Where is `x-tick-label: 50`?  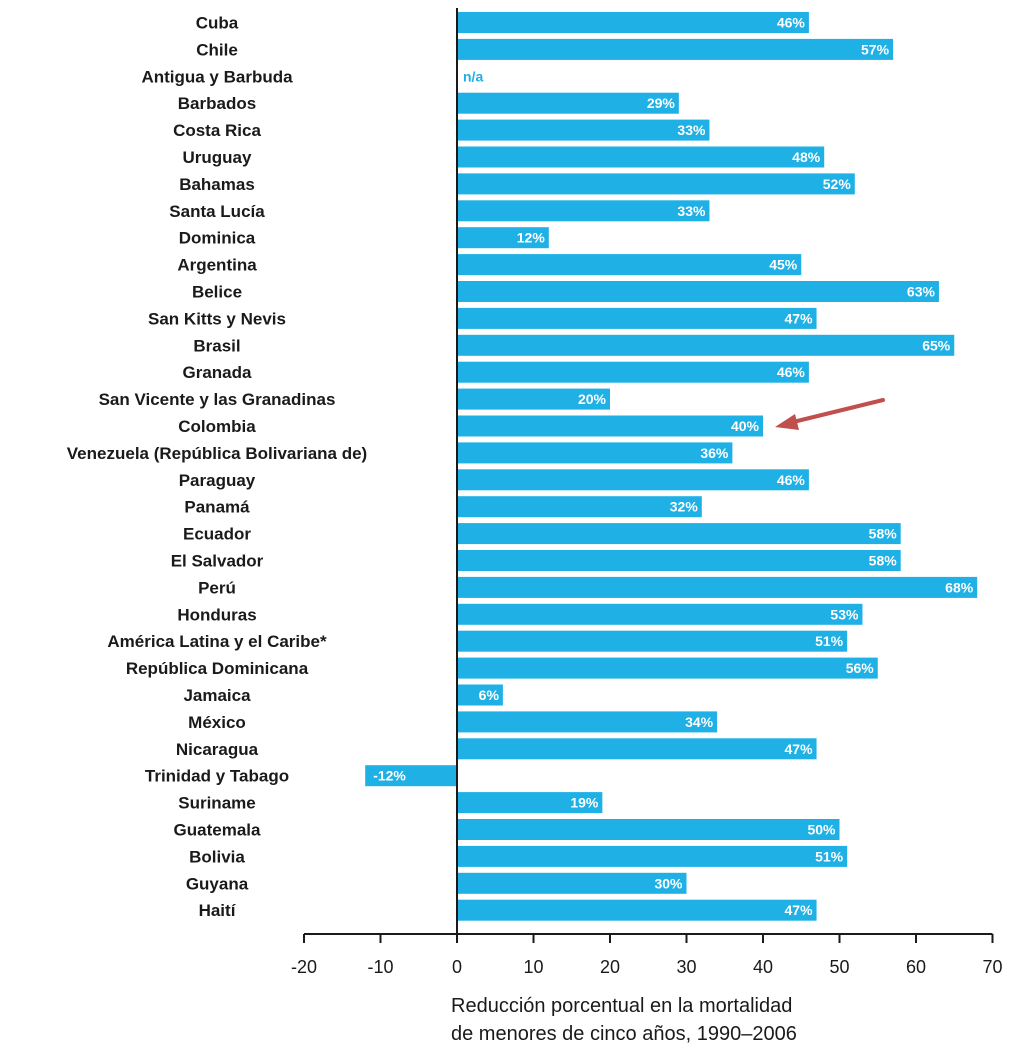
x-tick-label: 50 is located at coordinates (839, 967).